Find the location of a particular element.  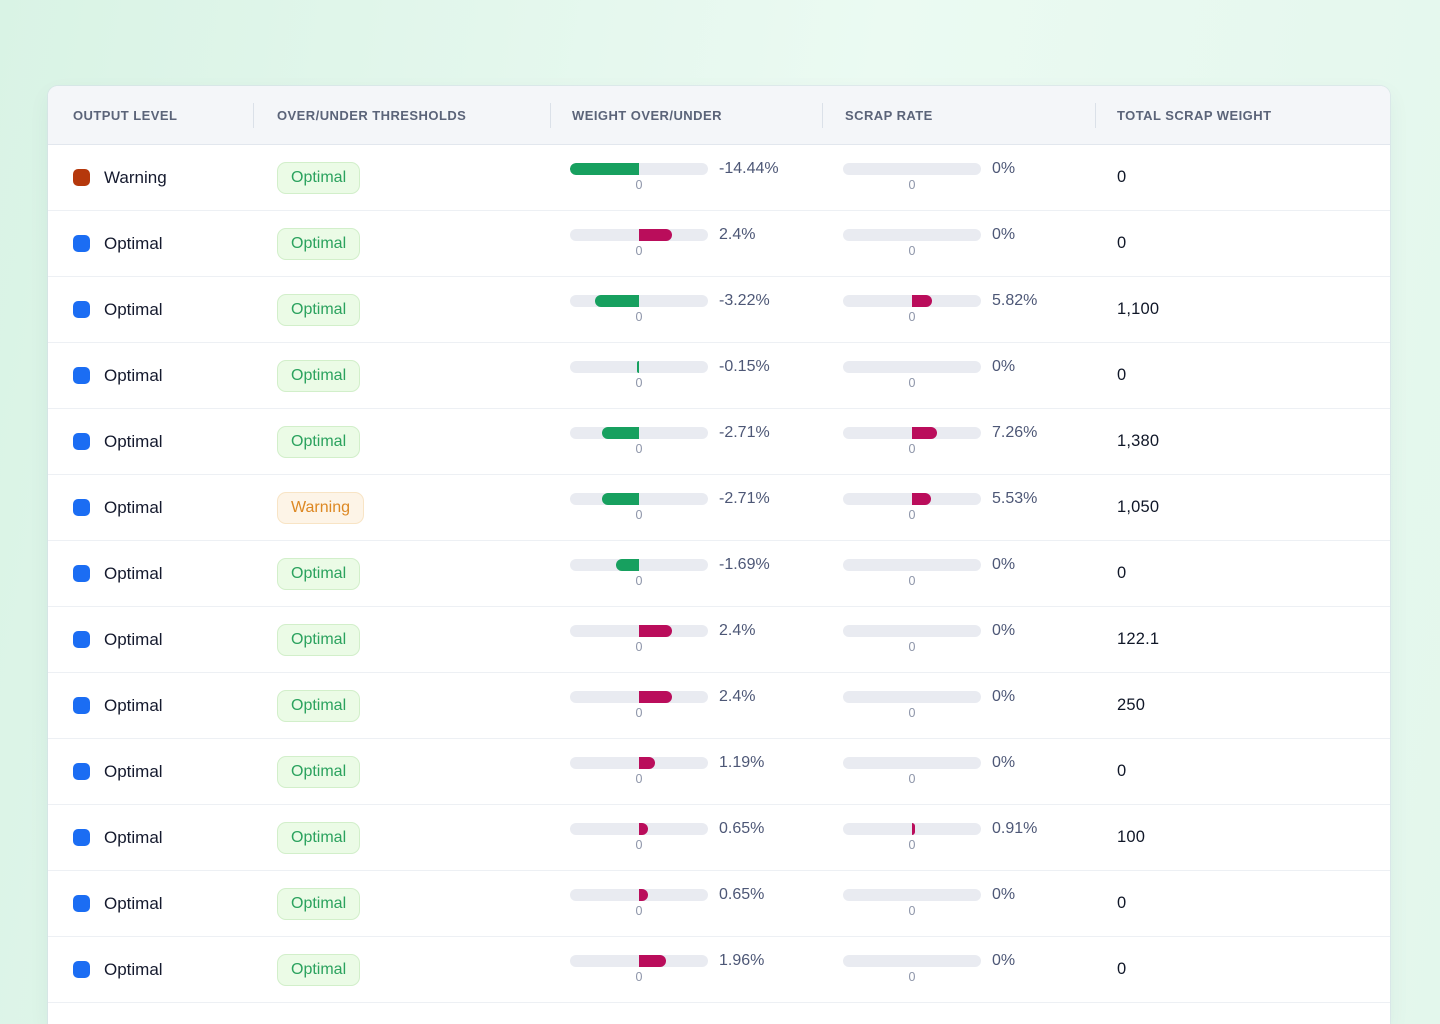

scrap-rate-value: 5.53% is located at coordinates (1015, 498).